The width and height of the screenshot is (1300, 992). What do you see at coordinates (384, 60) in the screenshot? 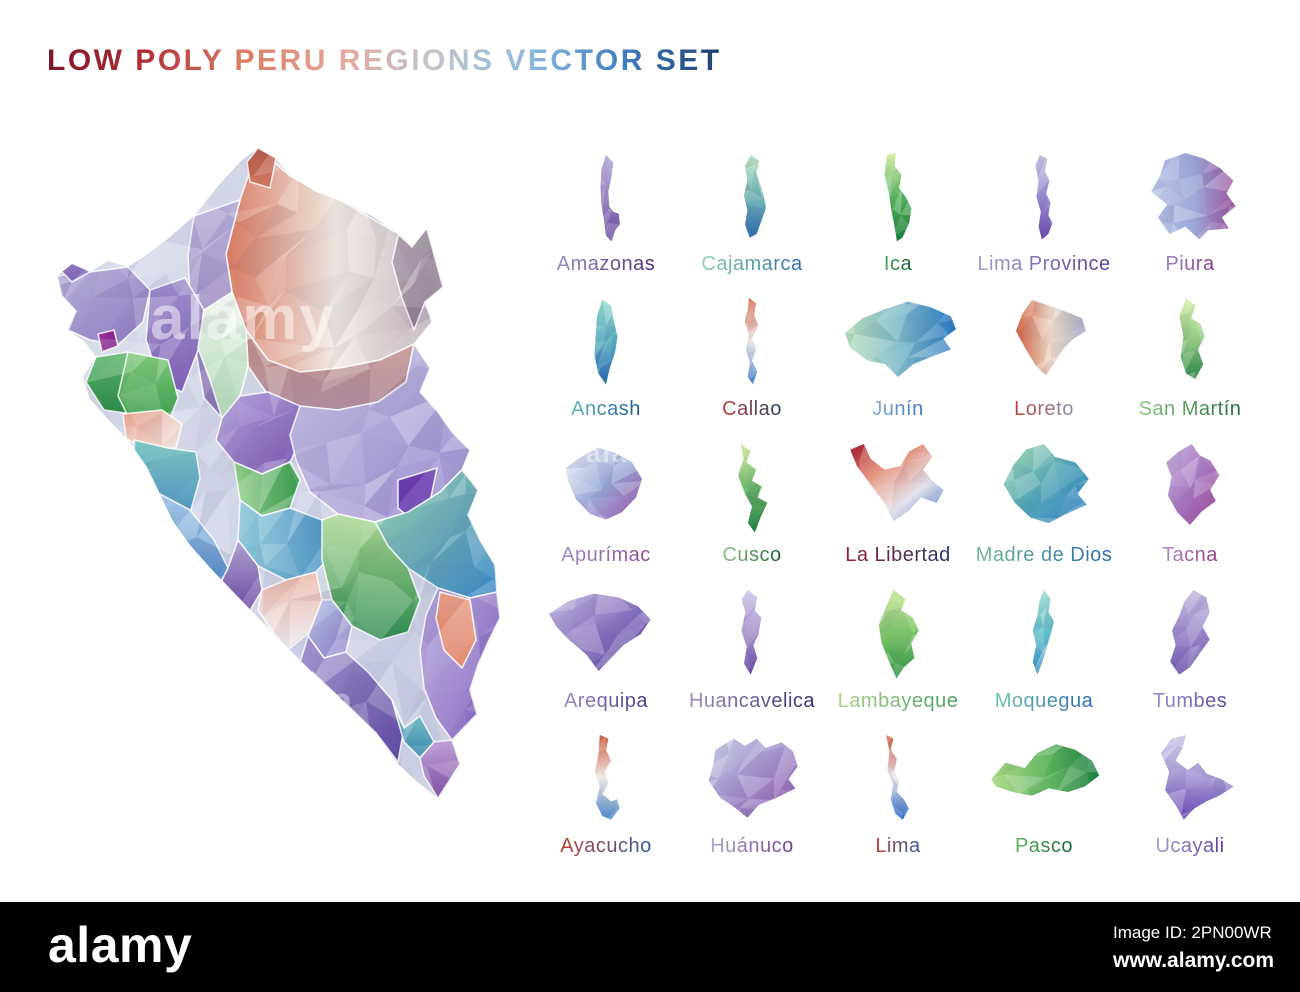
I see `page-title: LOW POLY PERU REGIONS VECTOR SET` at bounding box center [384, 60].